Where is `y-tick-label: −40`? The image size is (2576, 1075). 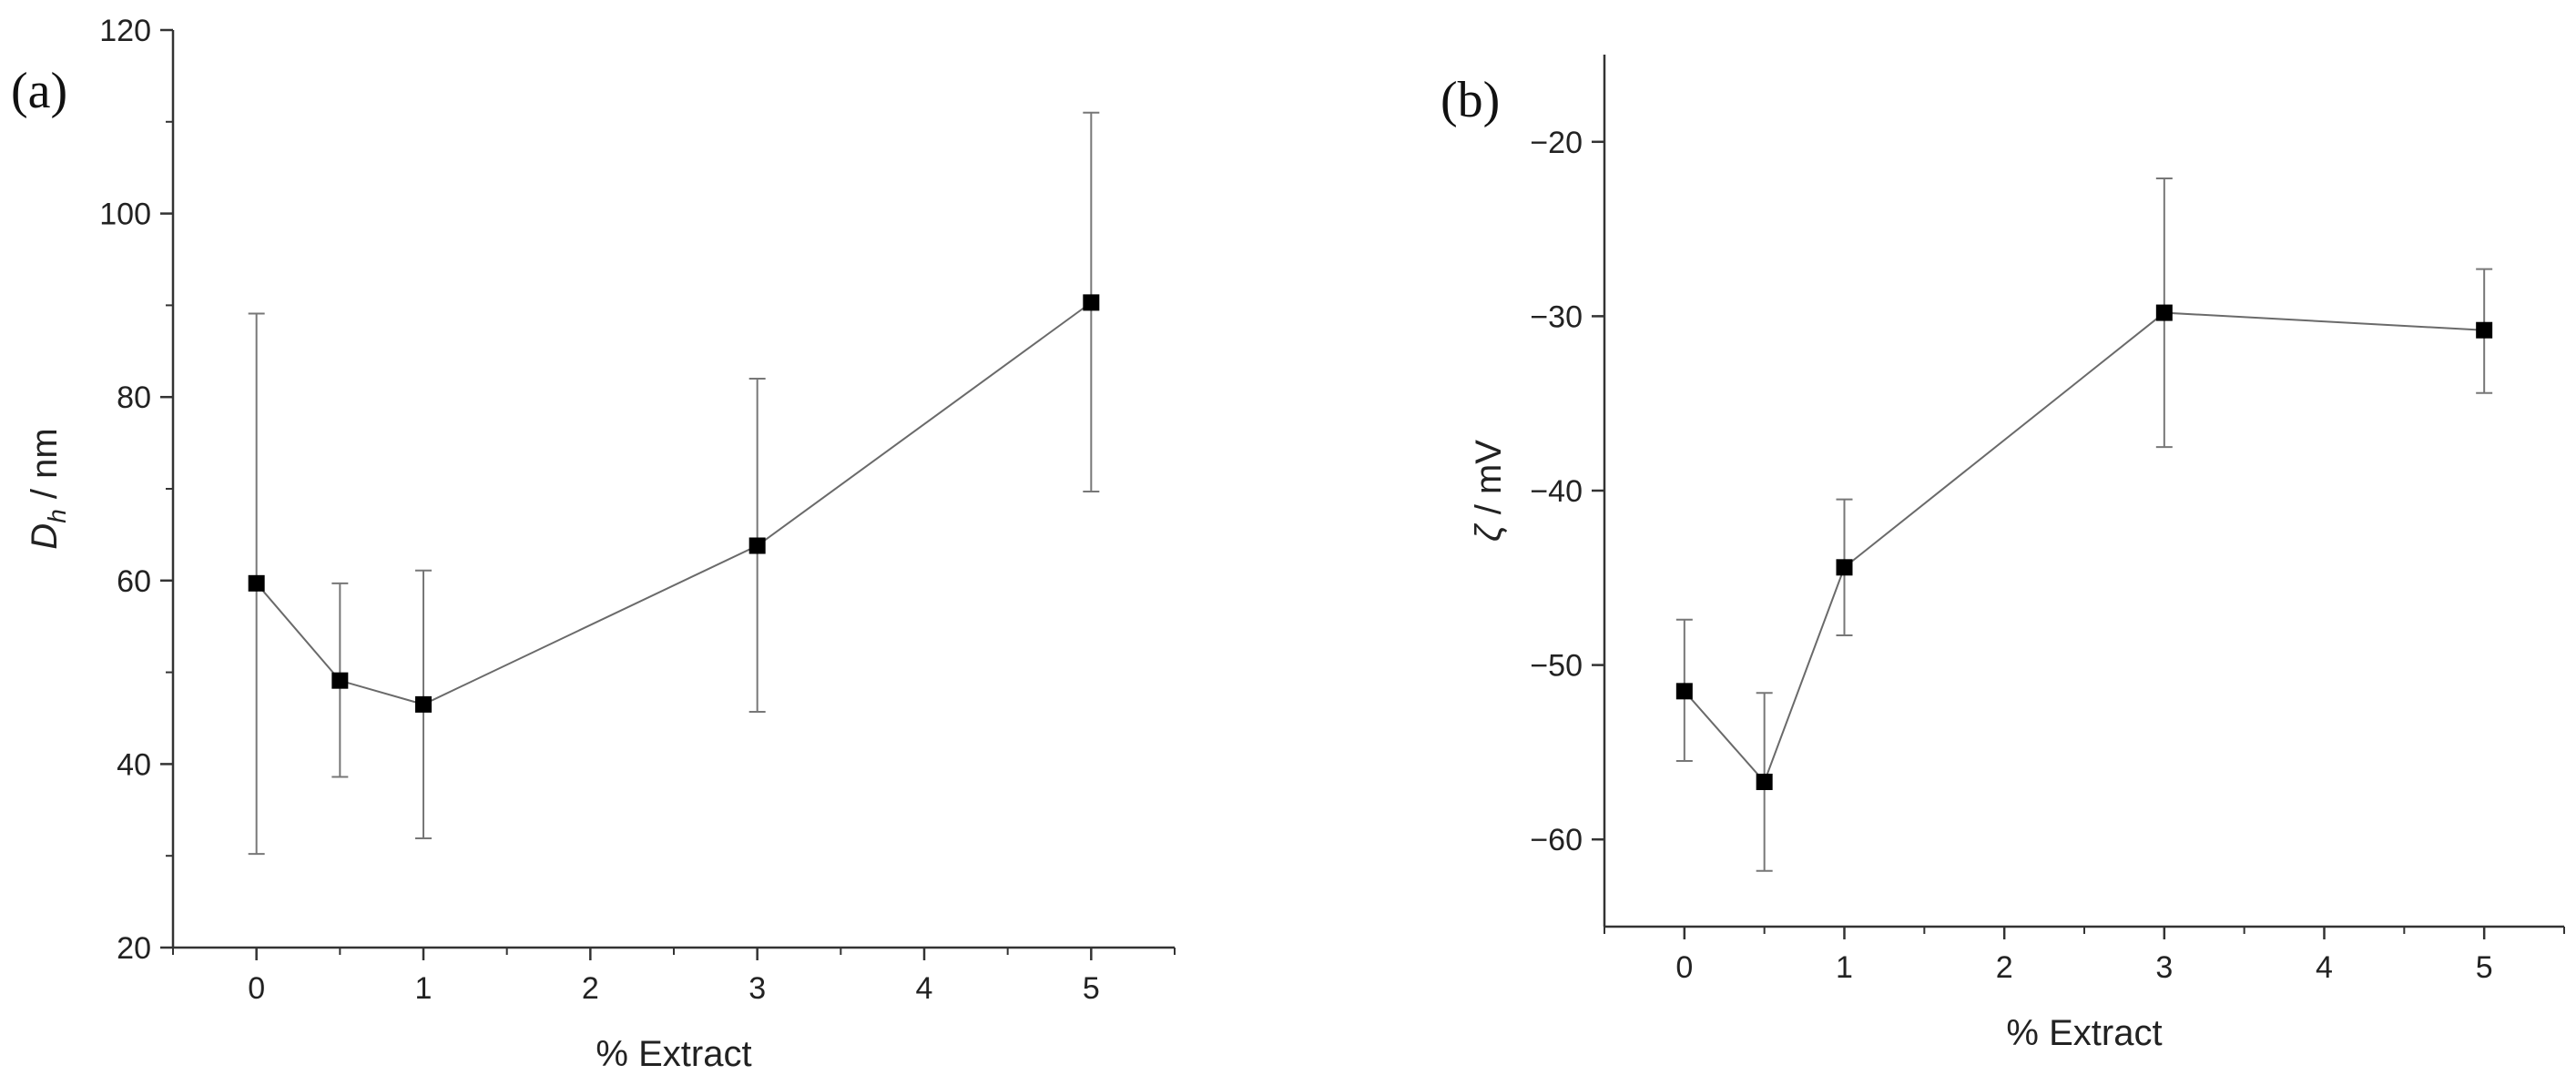
y-tick-label: −40 is located at coordinates (1556, 491).